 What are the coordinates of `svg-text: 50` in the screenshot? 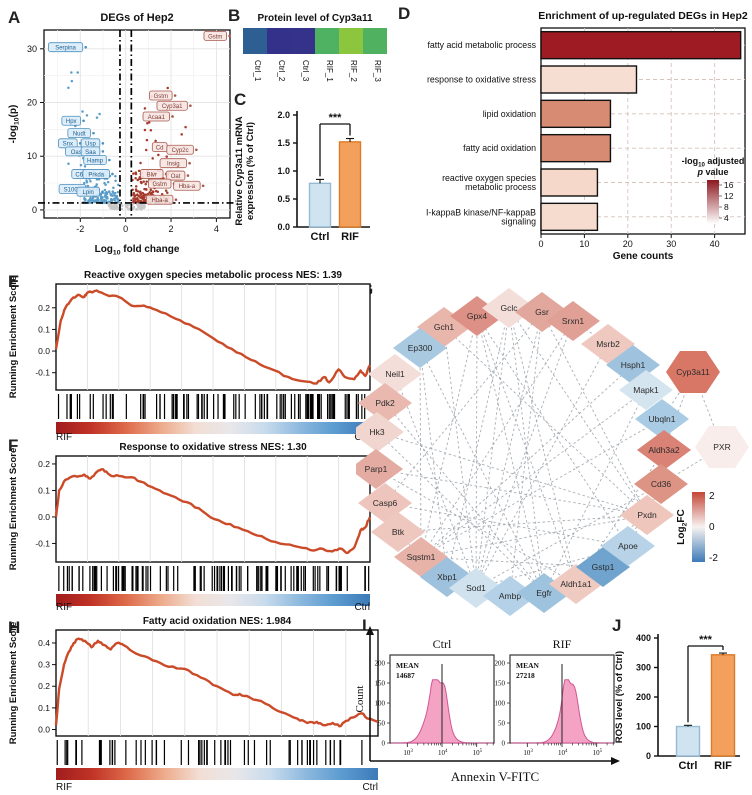 It's located at (502, 724).